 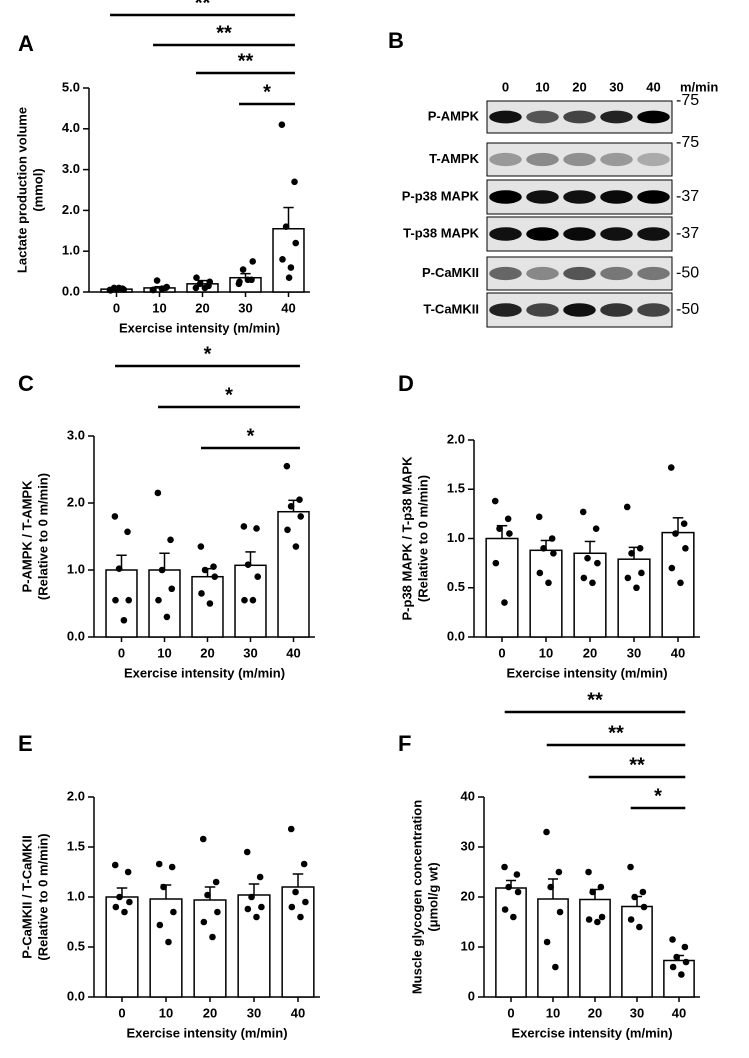 What do you see at coordinates (406, 538) in the screenshot?
I see `y-axis-label: P-p38 MAPK / T-p38 MAPK` at bounding box center [406, 538].